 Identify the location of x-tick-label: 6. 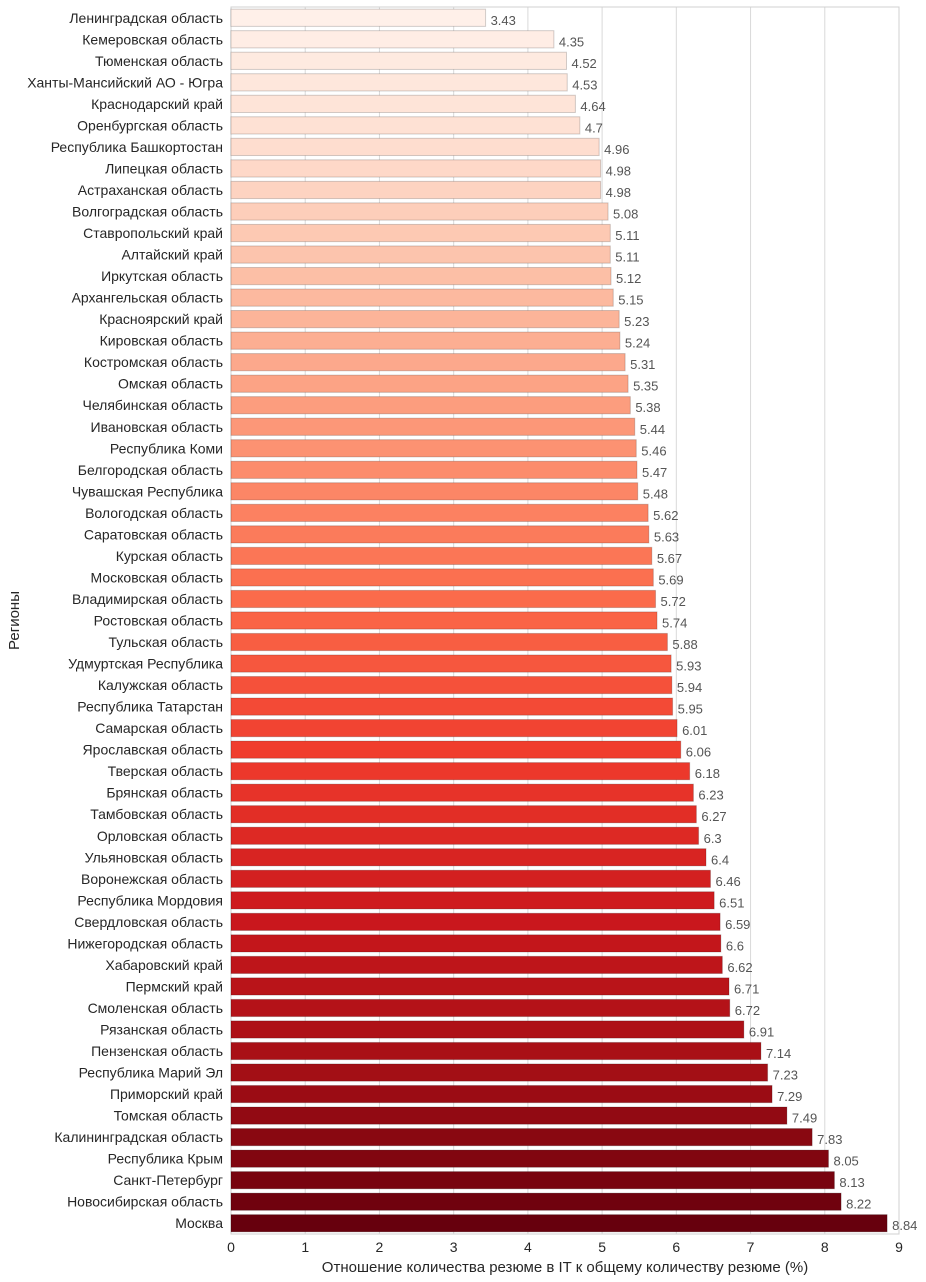
(676, 1247).